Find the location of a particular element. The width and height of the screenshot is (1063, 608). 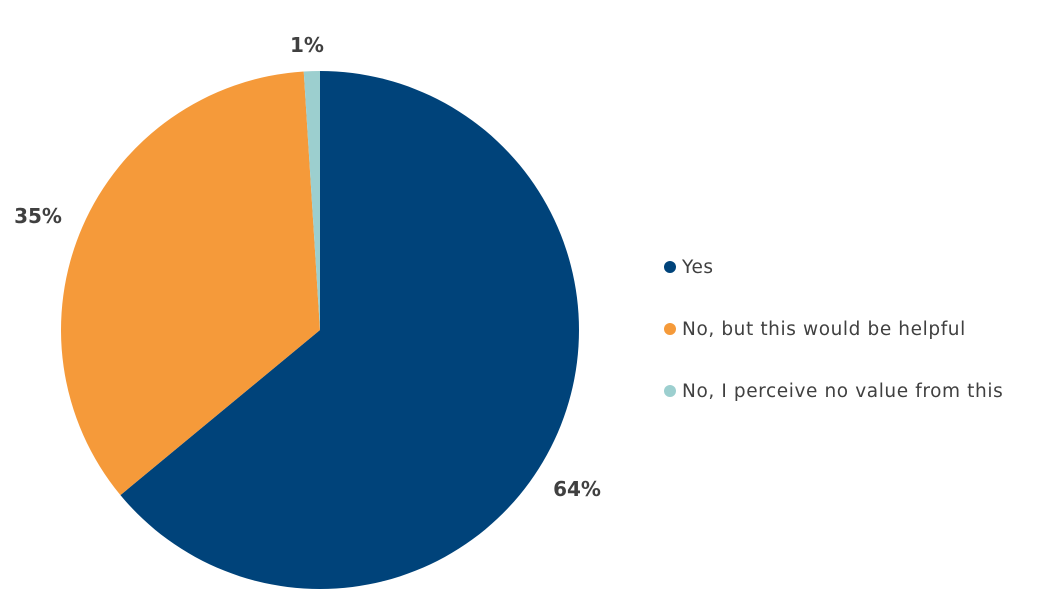

legend-item-no-value: No, I perceive no value from this is located at coordinates (861, 391).